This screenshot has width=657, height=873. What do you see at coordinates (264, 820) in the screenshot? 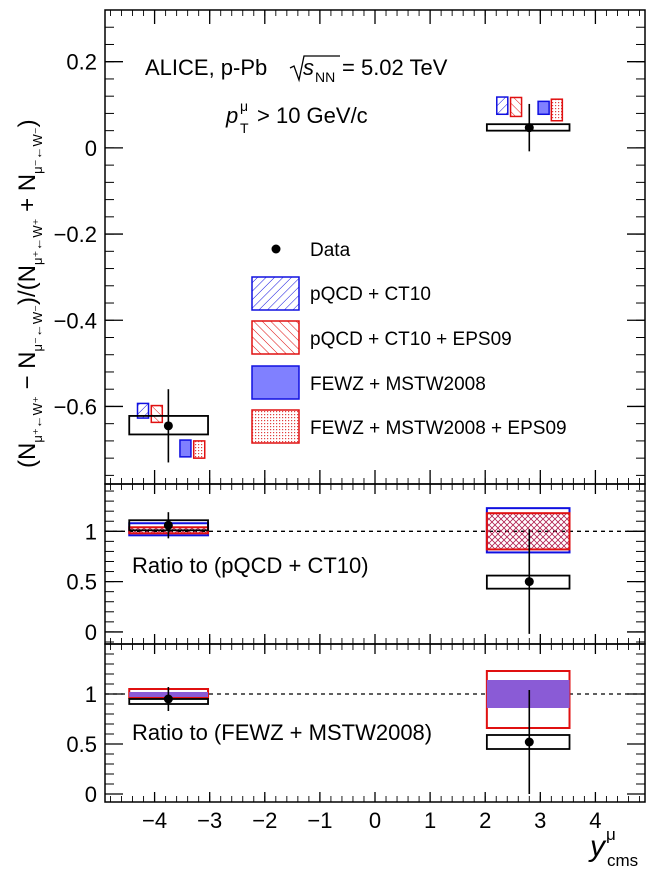
I see `x-tick-label: −2` at bounding box center [264, 820].